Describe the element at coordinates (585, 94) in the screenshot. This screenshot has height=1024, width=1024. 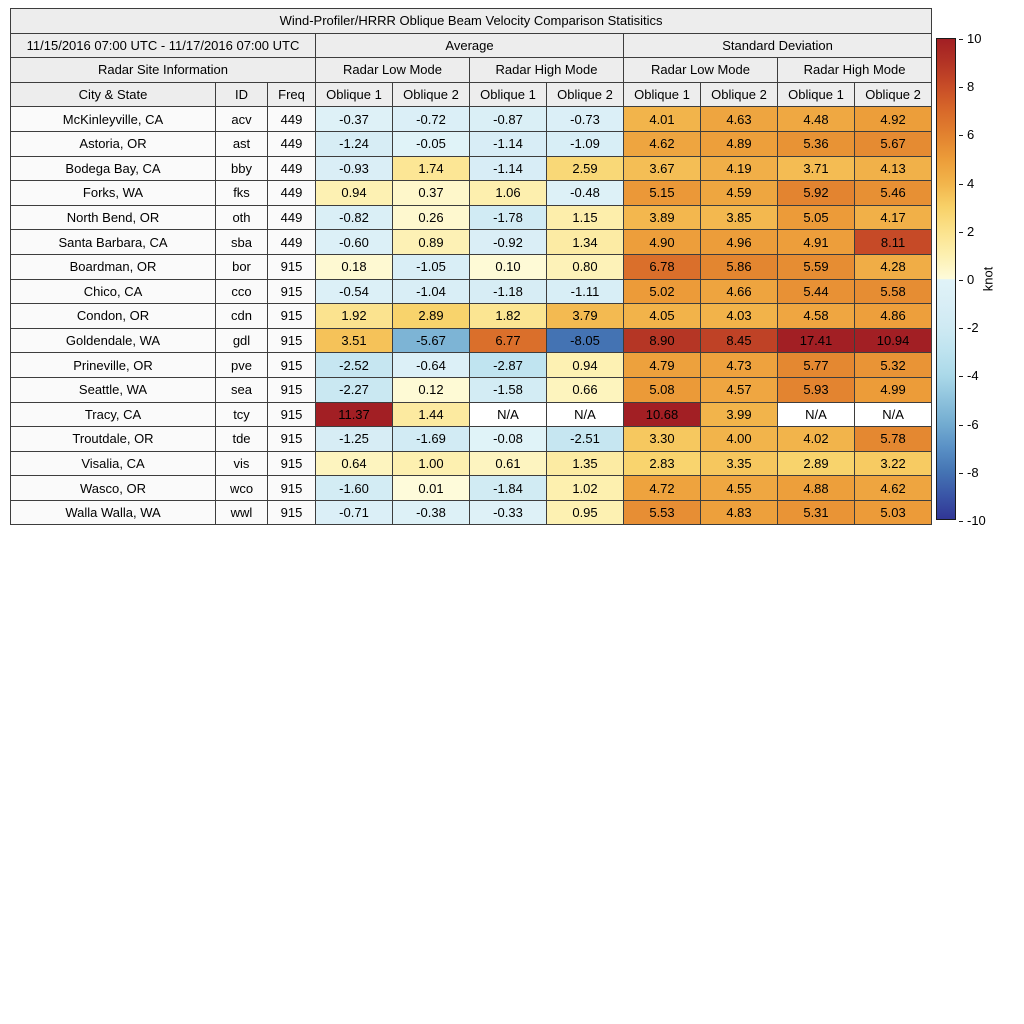
I see `col-header-oblique2-high-avg: Oblique 2` at that location.